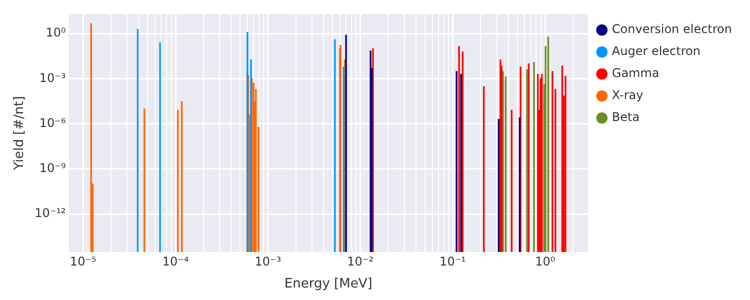 The image size is (750, 300). What do you see at coordinates (628, 95) in the screenshot?
I see `legend-label: X-ray` at bounding box center [628, 95].